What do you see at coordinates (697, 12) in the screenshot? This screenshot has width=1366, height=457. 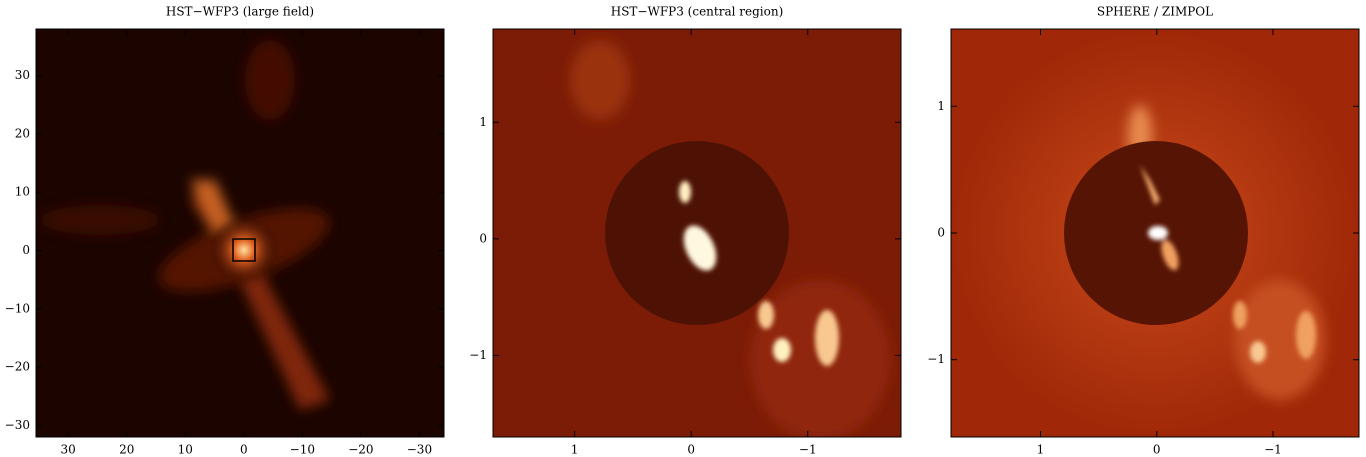 I see `panel-title: HST−WFP3 (central region)` at bounding box center [697, 12].